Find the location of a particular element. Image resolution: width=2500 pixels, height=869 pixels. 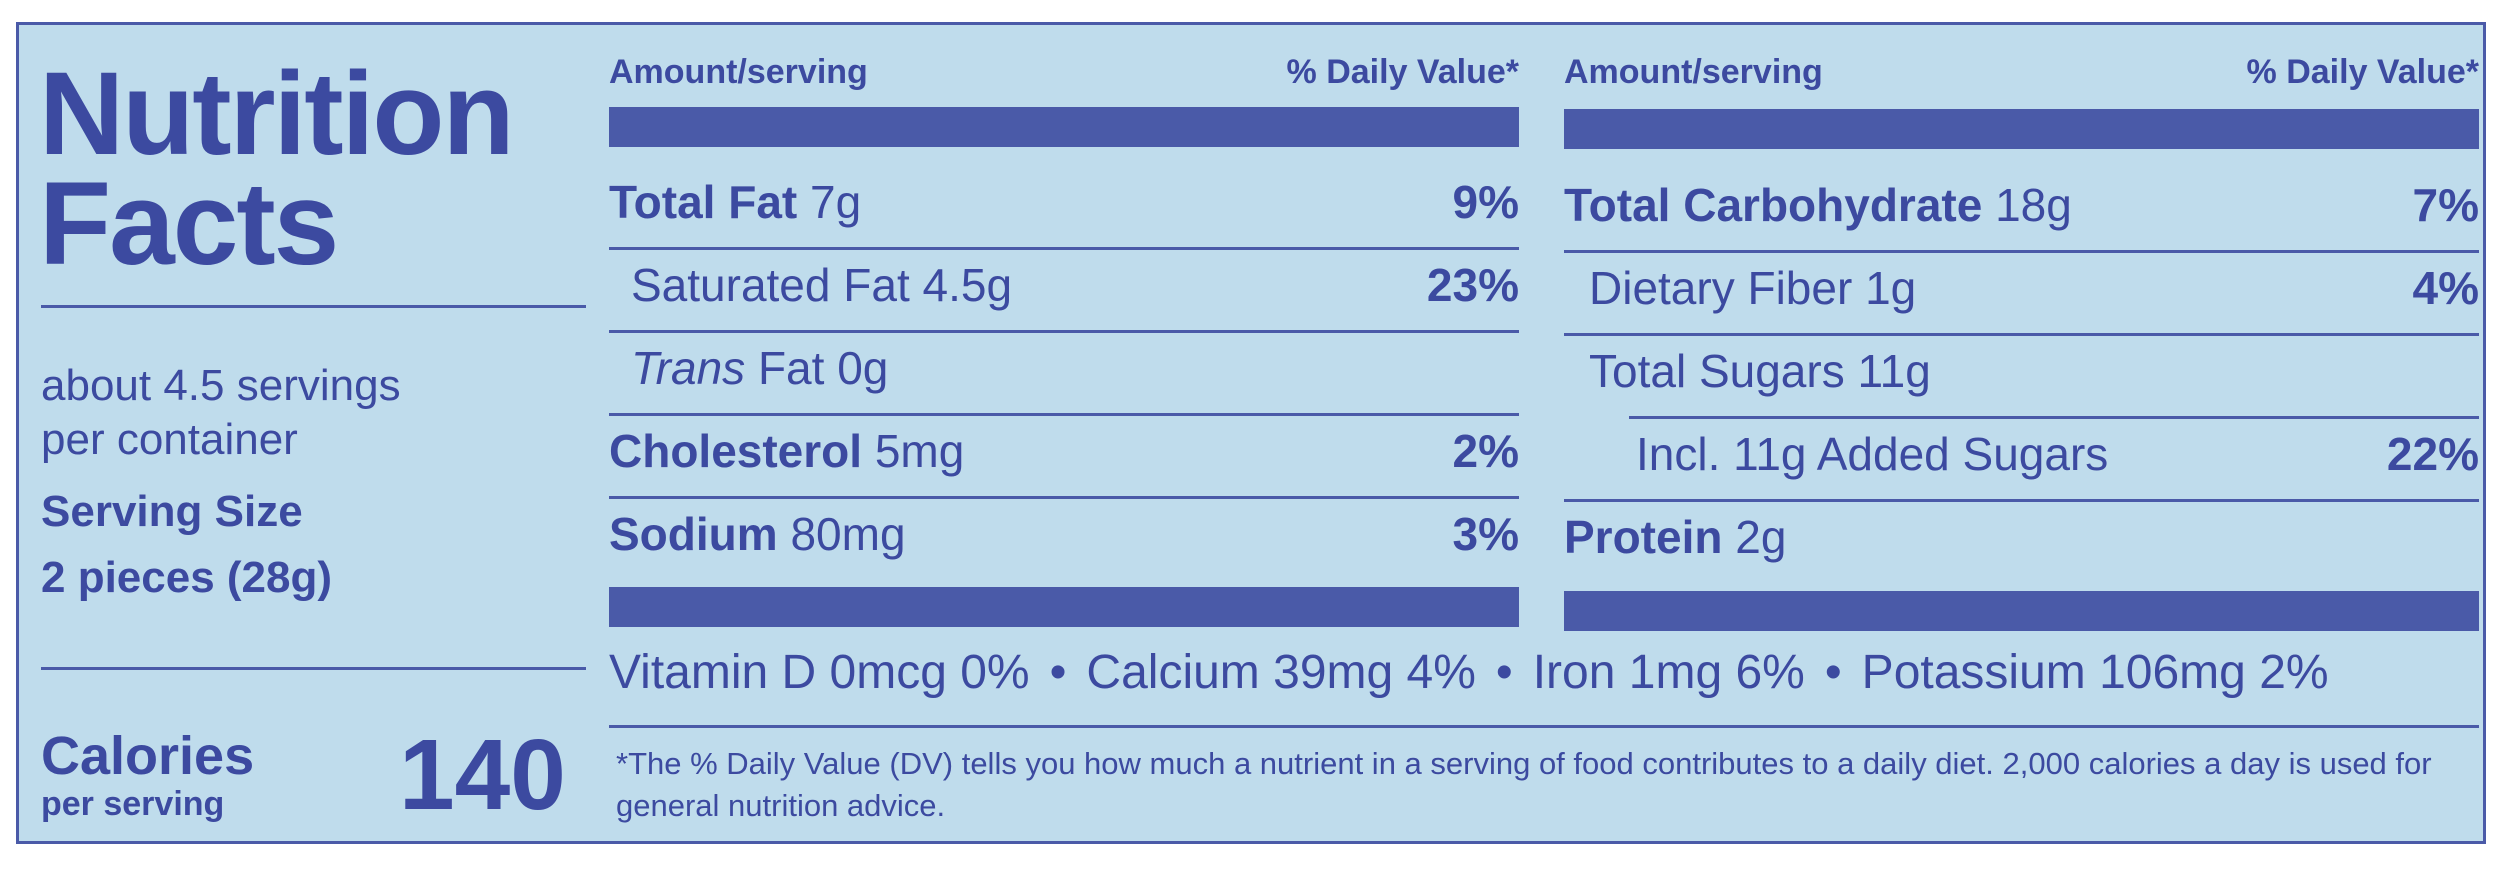

nutrient-name: Protein is located at coordinates (1643, 537).